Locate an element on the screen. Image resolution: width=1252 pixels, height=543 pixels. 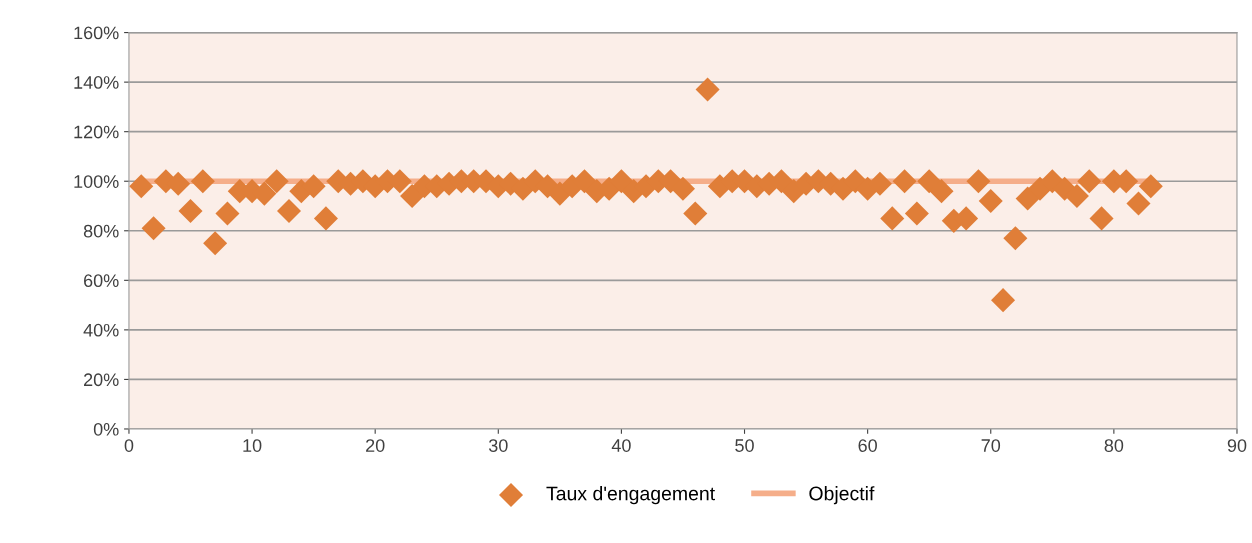
x-tick-label: 0 is located at coordinates (129, 445).